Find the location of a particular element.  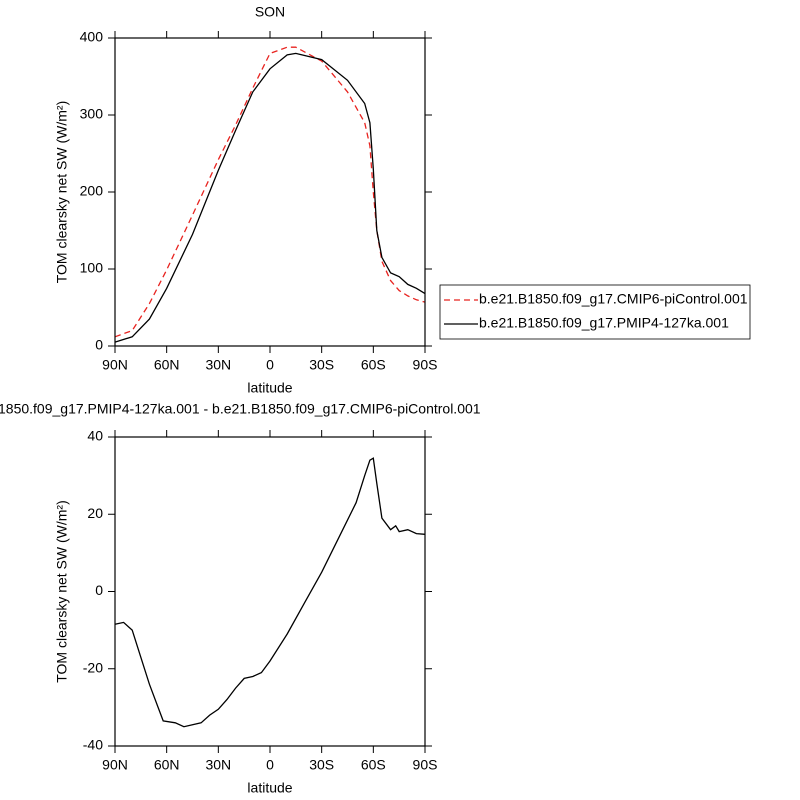

y-tick-label: 20 is located at coordinates (95, 513).